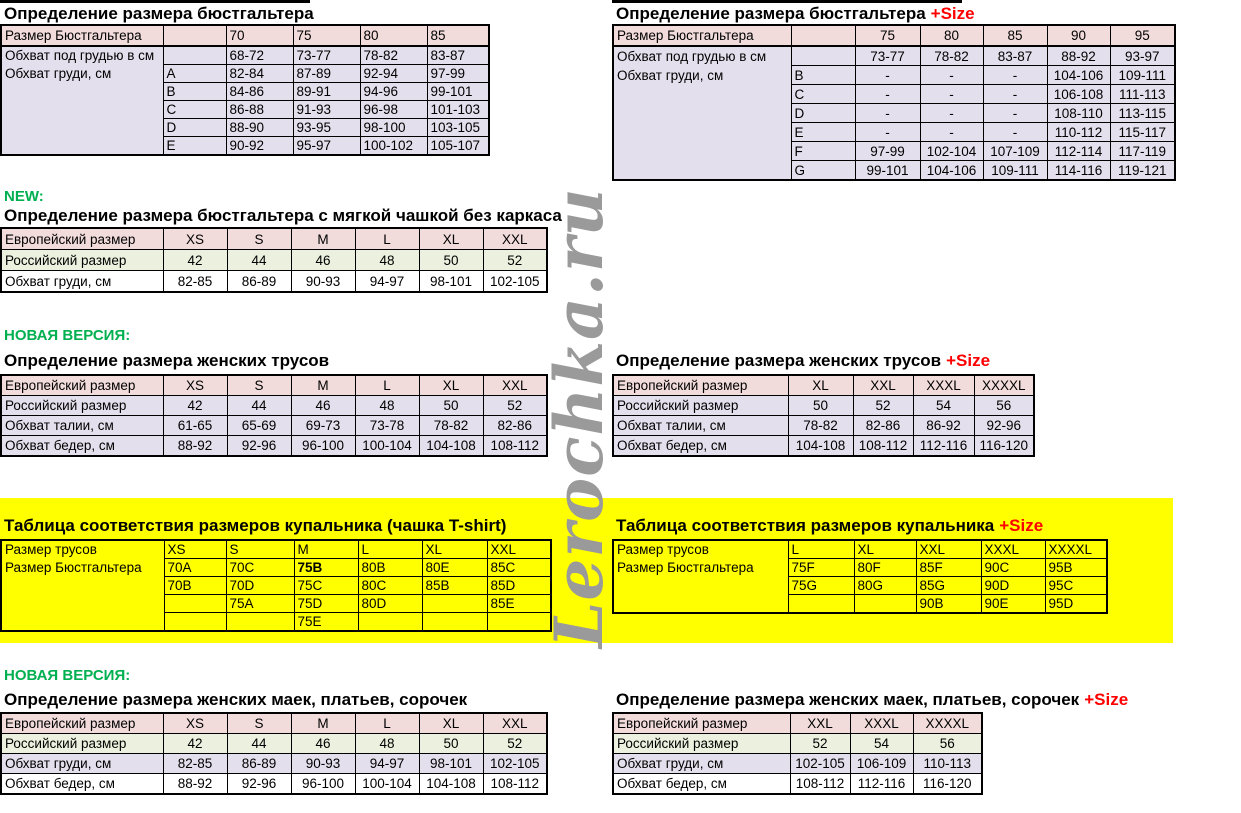 The image size is (1241, 813). What do you see at coordinates (887, 55) in the screenshot?
I see `table-cell: 73-77` at bounding box center [887, 55].